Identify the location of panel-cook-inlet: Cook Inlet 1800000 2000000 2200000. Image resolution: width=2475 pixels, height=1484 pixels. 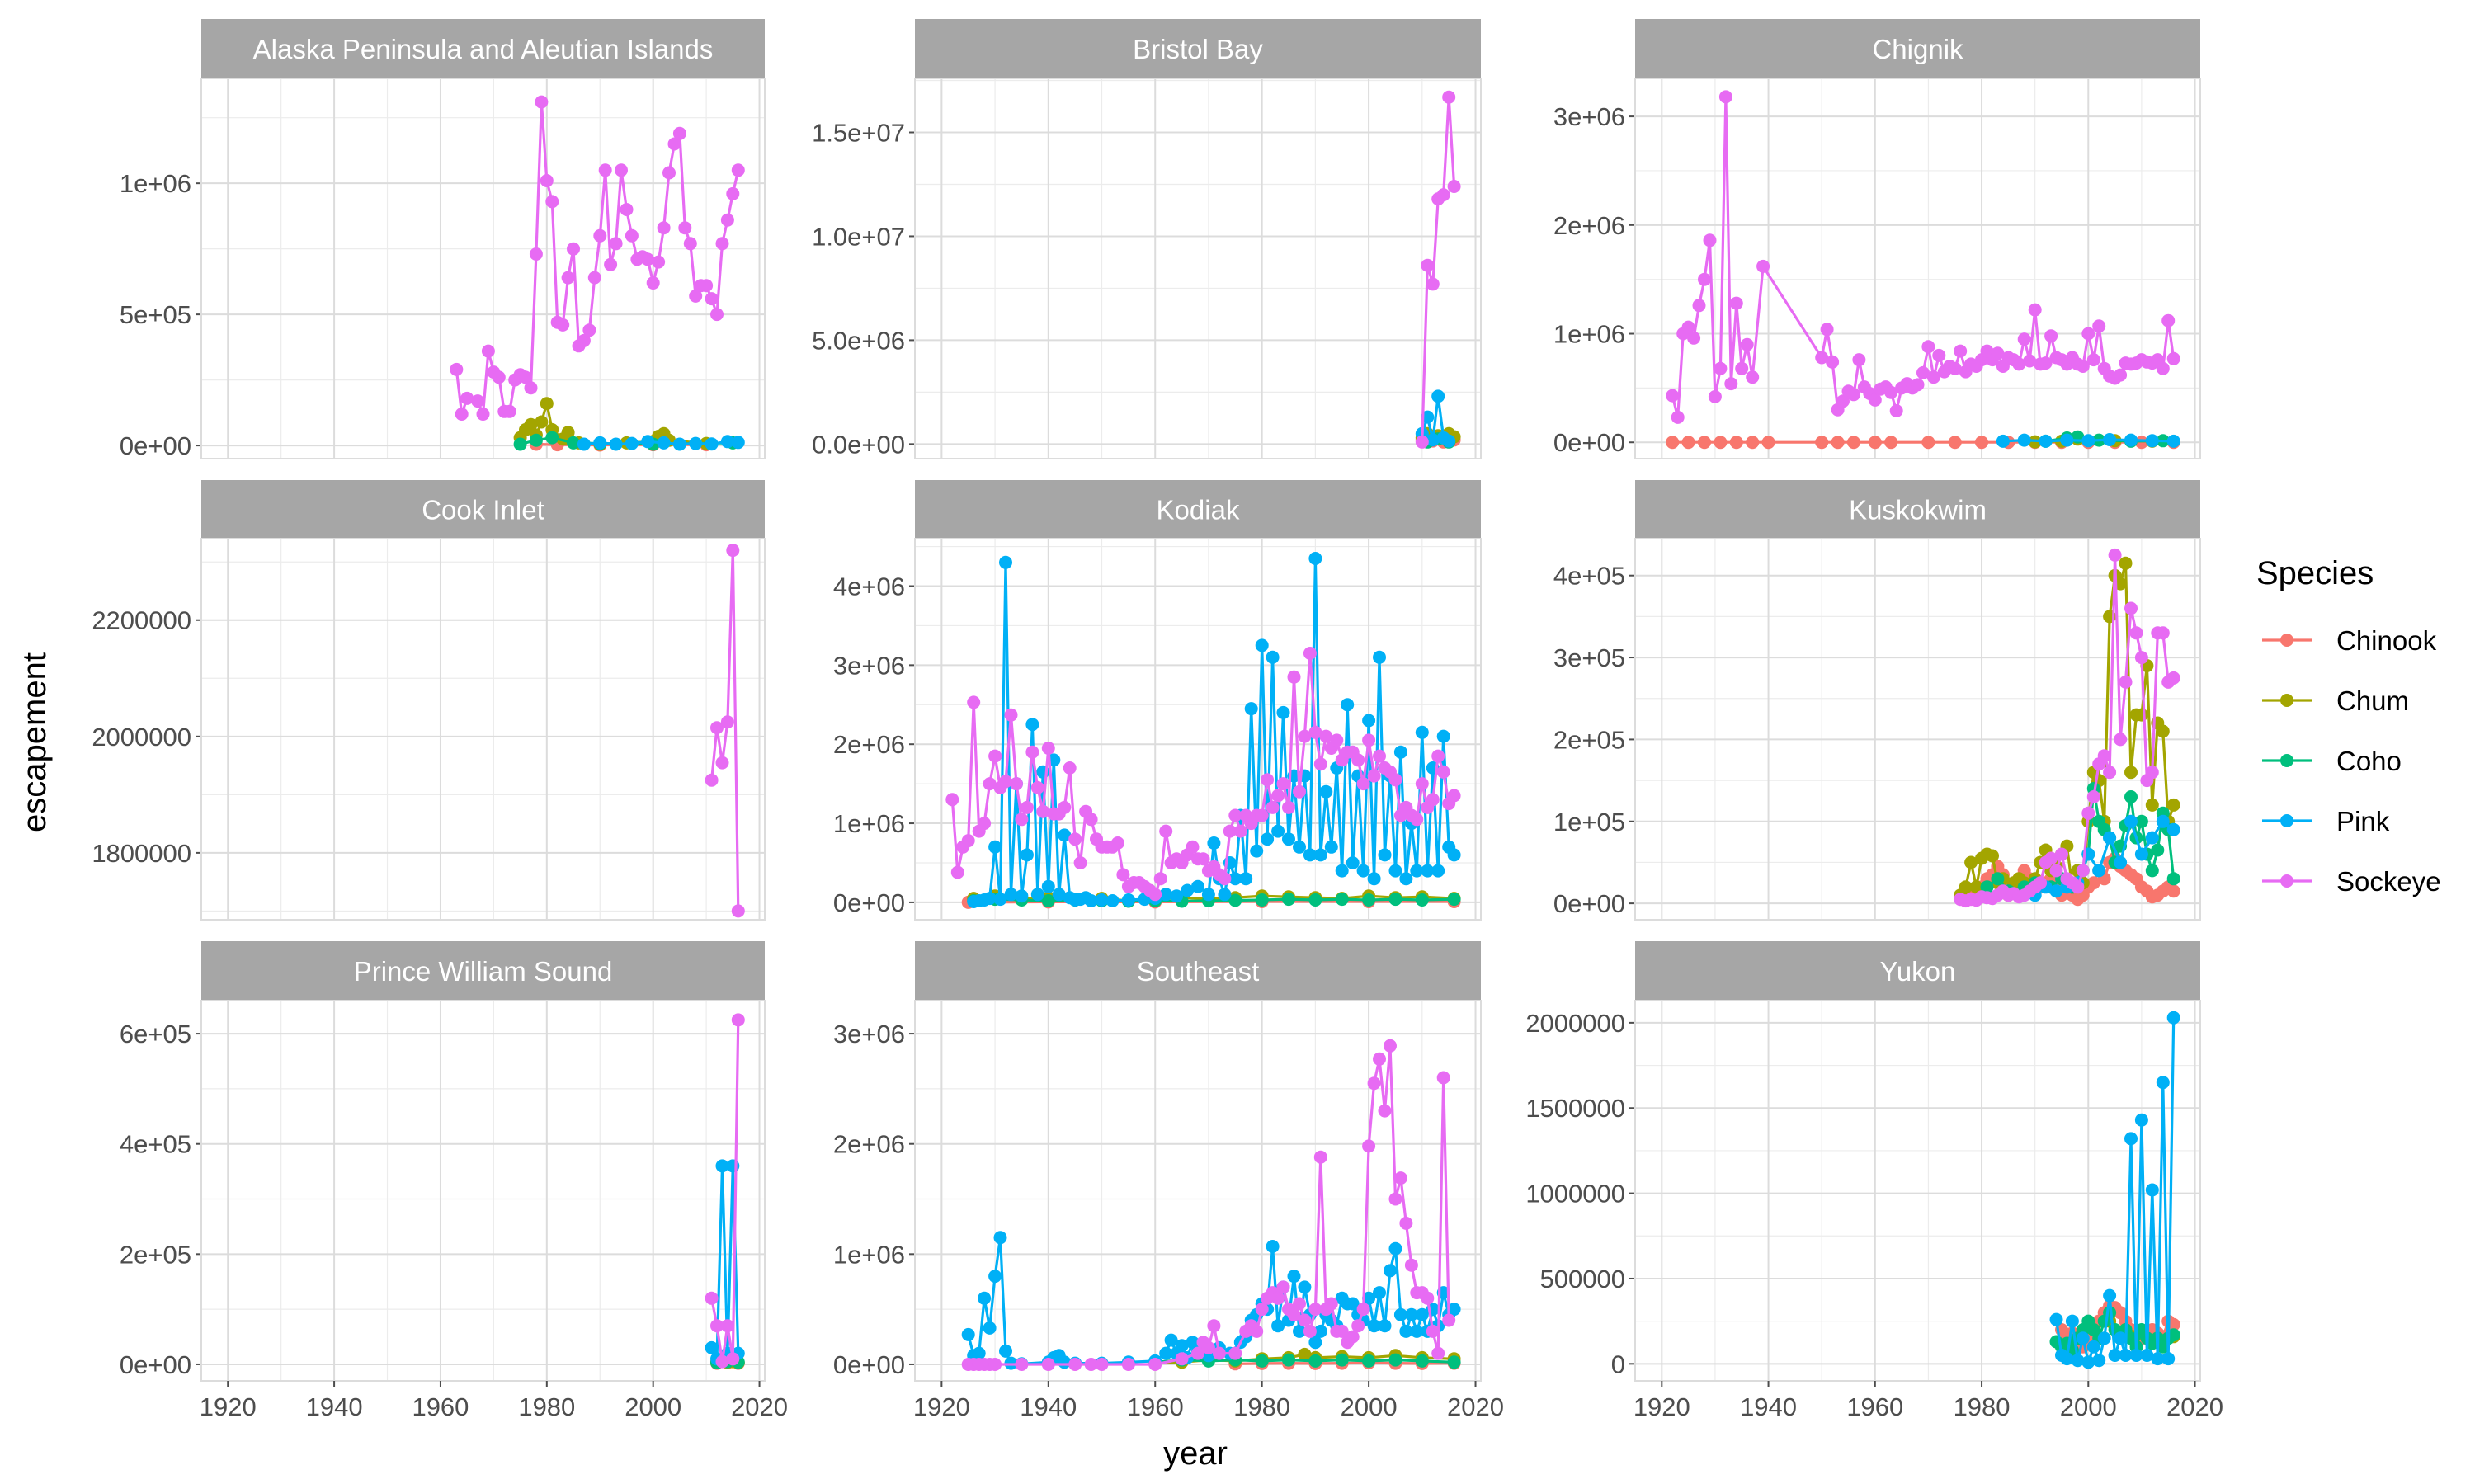
(429, 700).